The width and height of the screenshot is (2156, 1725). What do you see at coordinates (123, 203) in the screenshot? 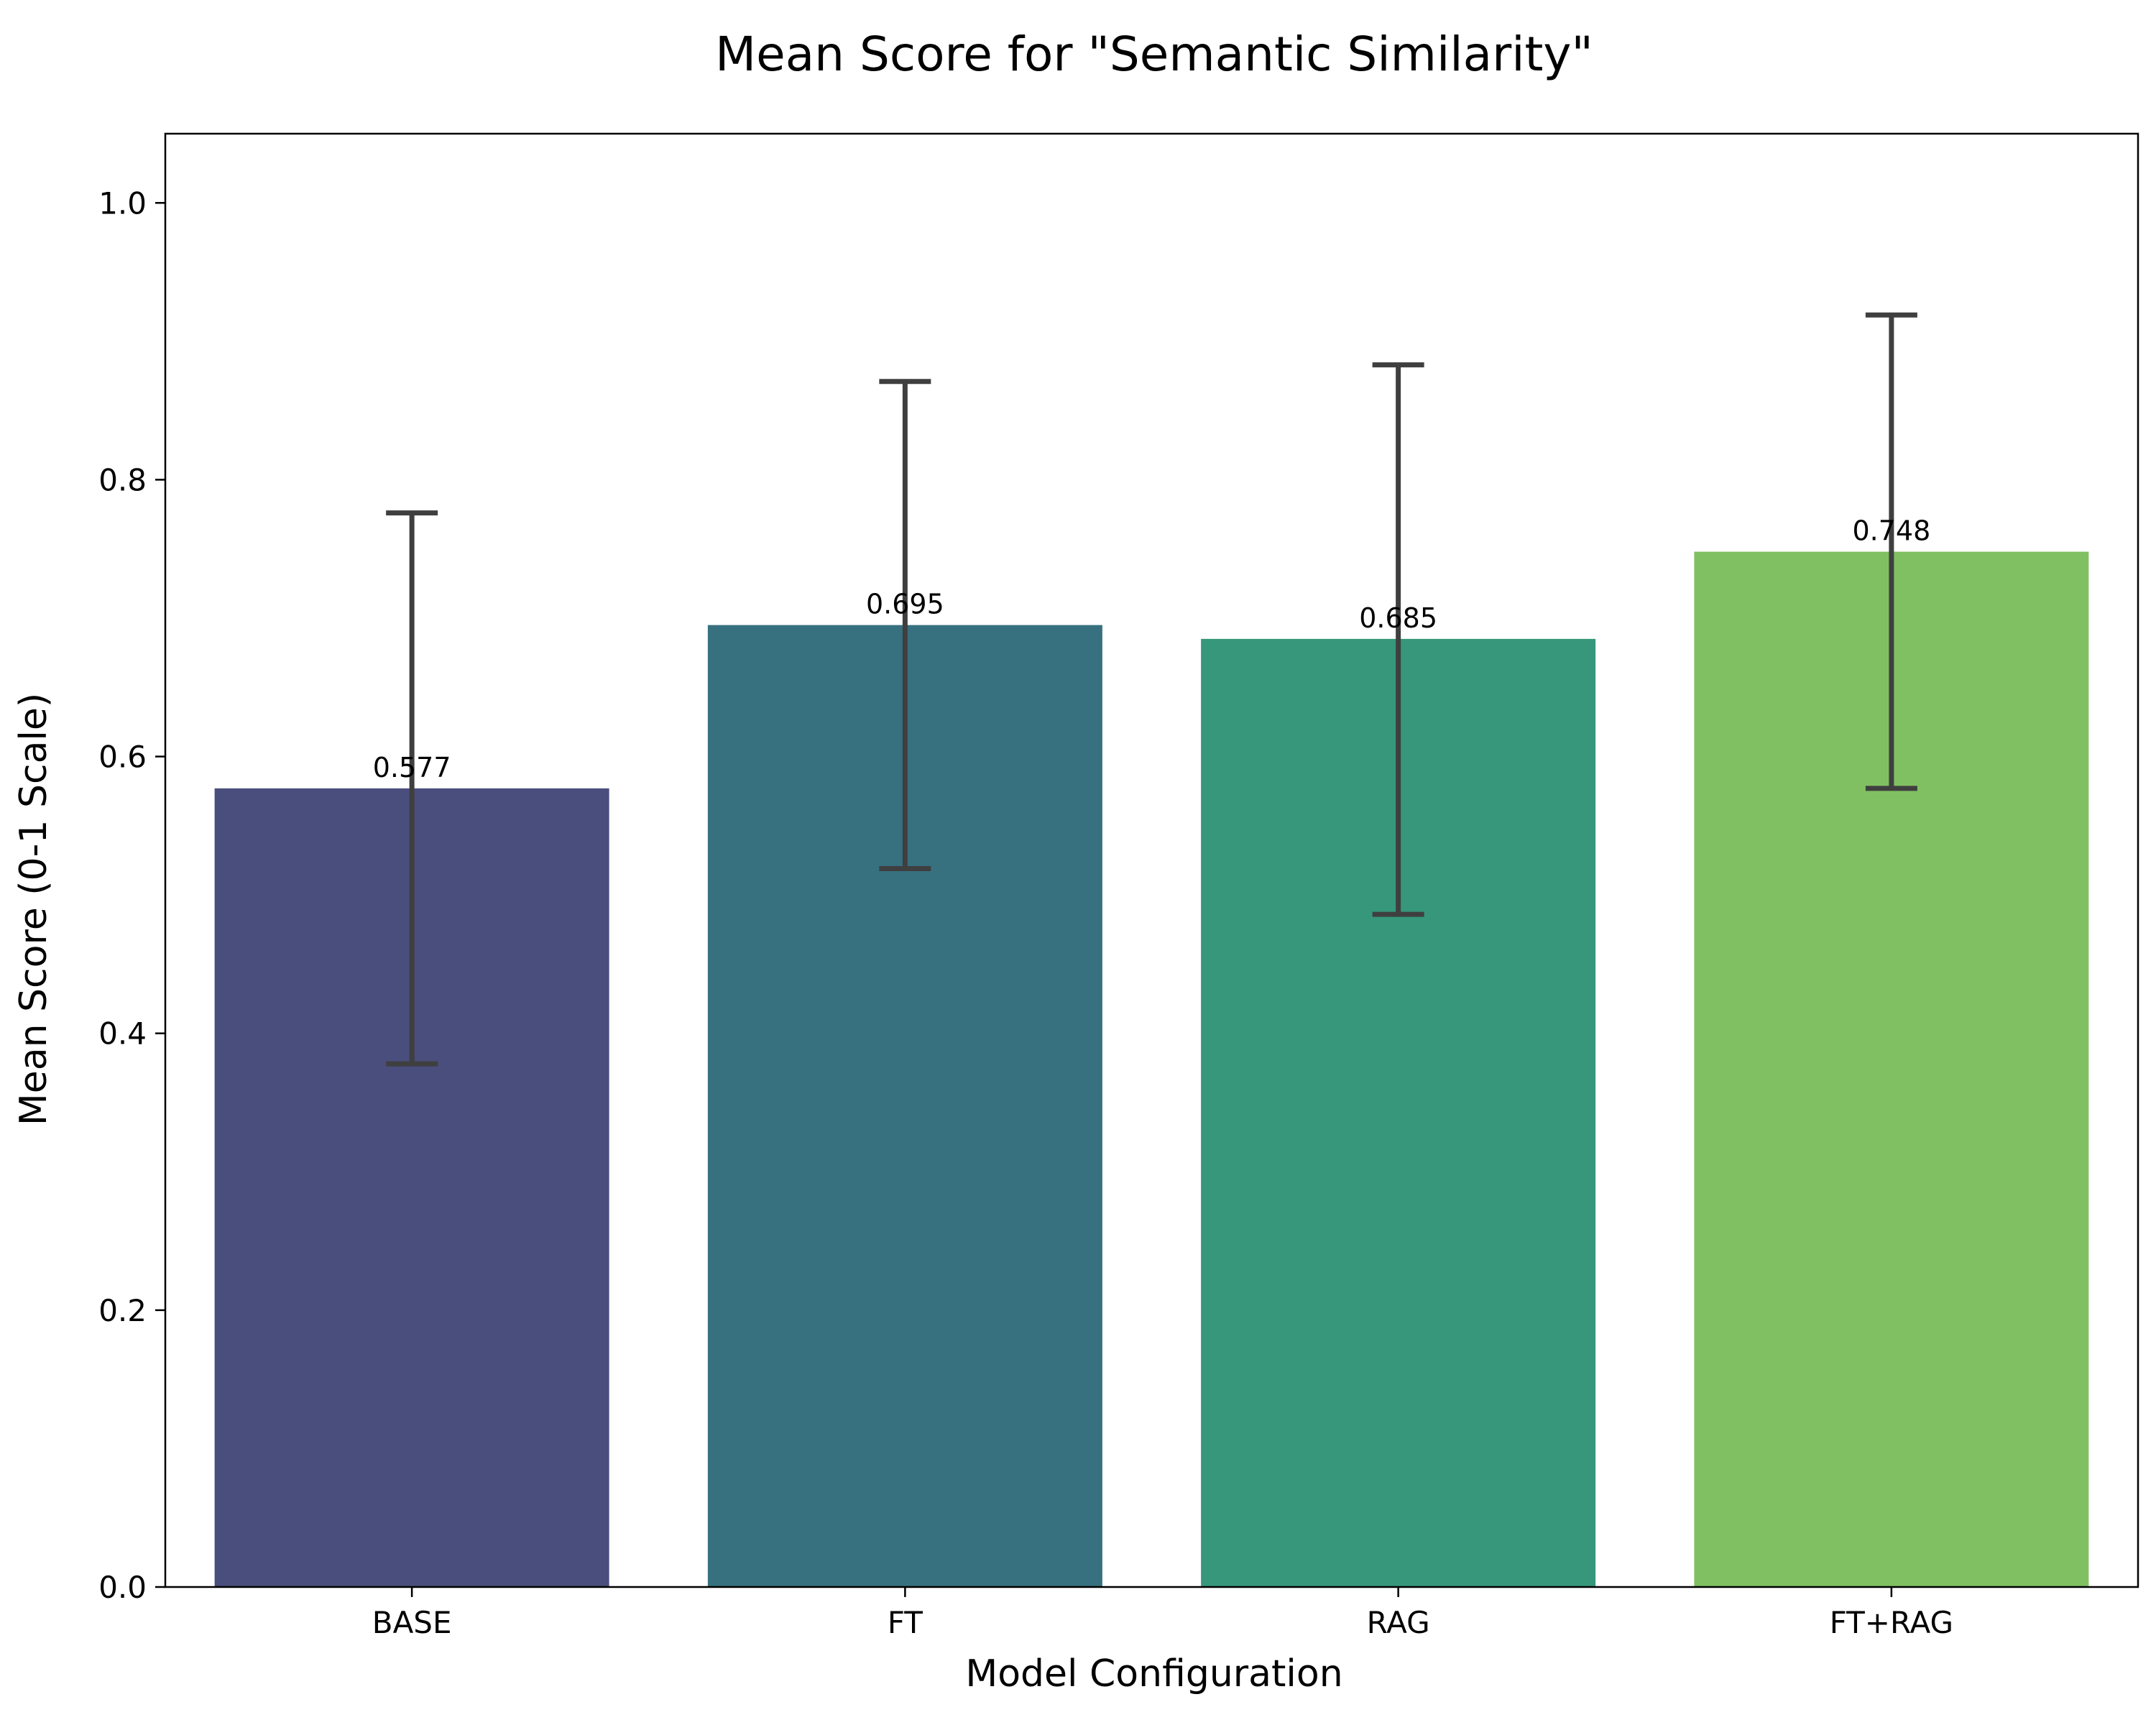
I see `y-tick-label: 1.0` at bounding box center [123, 203].